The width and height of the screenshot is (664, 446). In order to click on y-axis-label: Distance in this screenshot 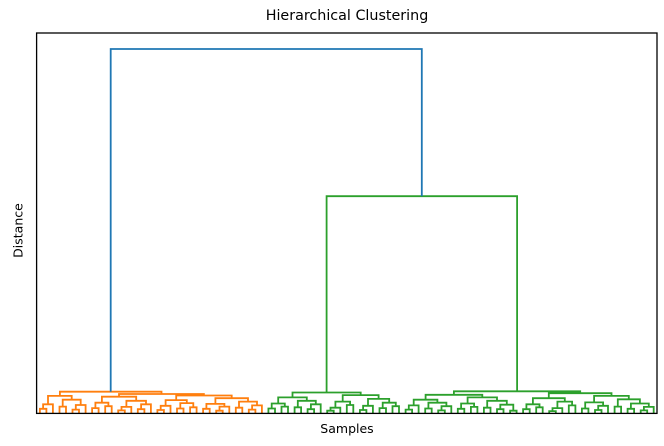, I will do `click(18, 230)`.